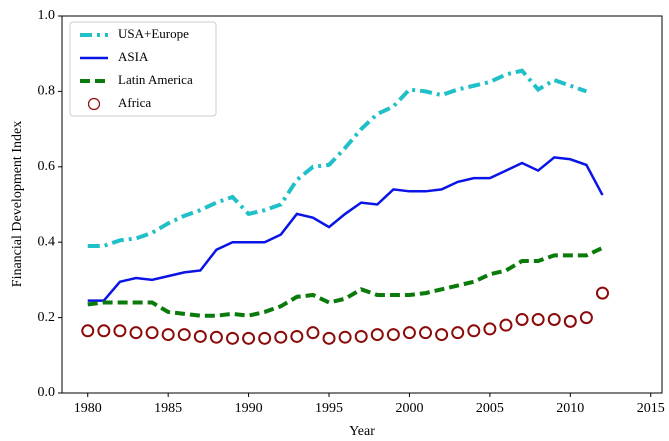 Image resolution: width=669 pixels, height=441 pixels. I want to click on legend-label: ASIA, so click(133, 56).